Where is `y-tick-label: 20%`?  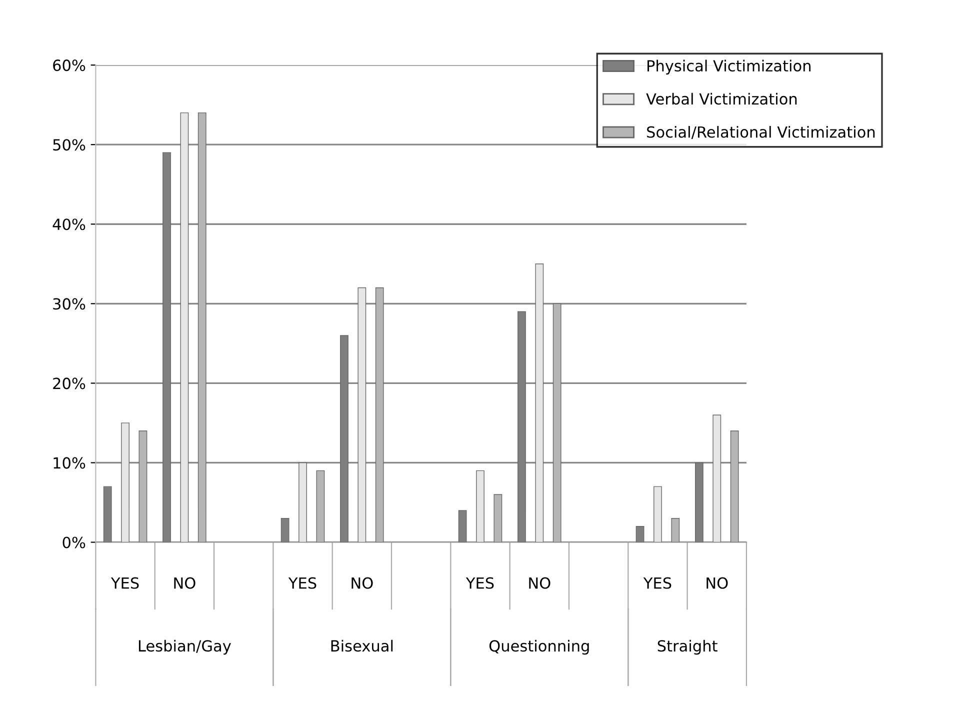 y-tick-label: 20% is located at coordinates (69, 384).